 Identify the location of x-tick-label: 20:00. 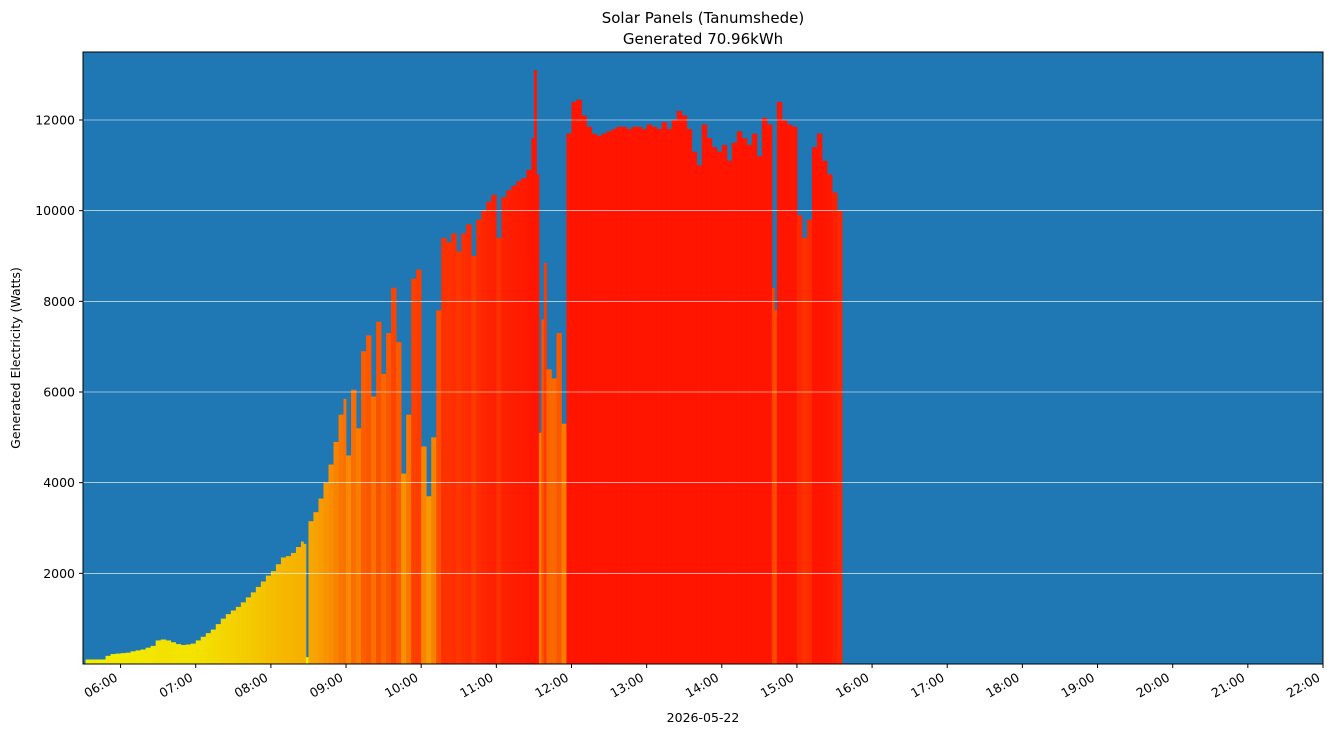
(1152, 685).